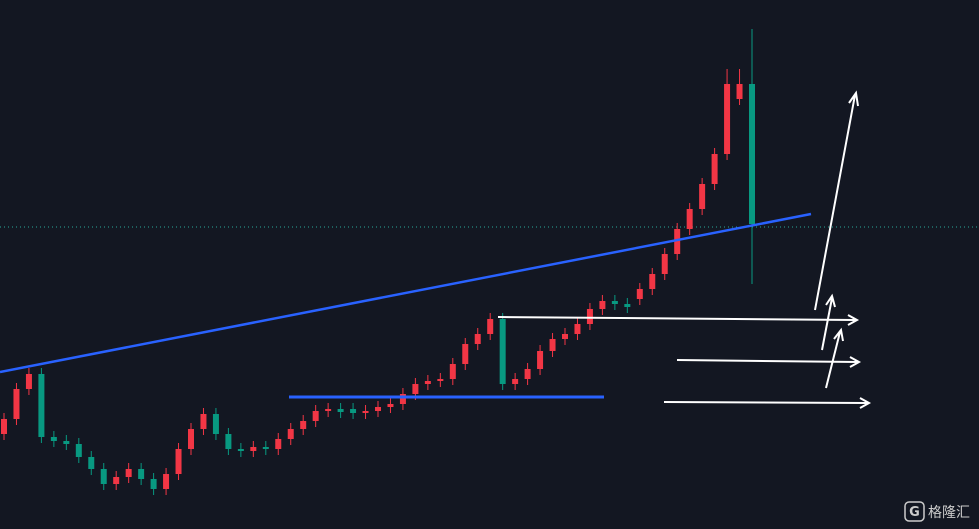 Image resolution: width=979 pixels, height=529 pixels. I want to click on logo-box, so click(914, 511).